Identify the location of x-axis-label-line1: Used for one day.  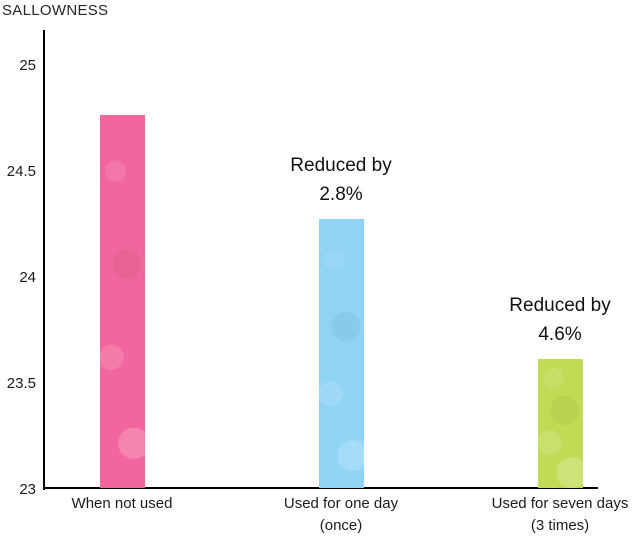
(341, 503).